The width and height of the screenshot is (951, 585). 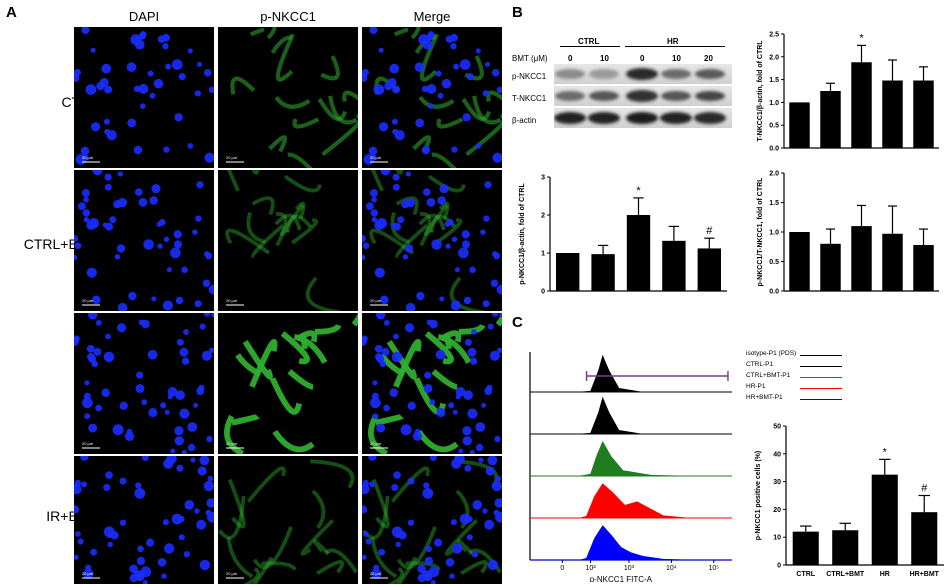 I want to click on flow-x-tick-label: 10⁵, so click(x=713, y=568).